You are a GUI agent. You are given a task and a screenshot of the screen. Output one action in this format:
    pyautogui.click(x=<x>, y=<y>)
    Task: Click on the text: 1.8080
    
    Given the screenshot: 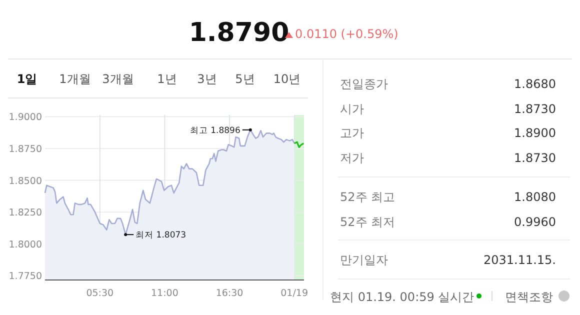 What is the action you would take?
    pyautogui.click(x=535, y=197)
    